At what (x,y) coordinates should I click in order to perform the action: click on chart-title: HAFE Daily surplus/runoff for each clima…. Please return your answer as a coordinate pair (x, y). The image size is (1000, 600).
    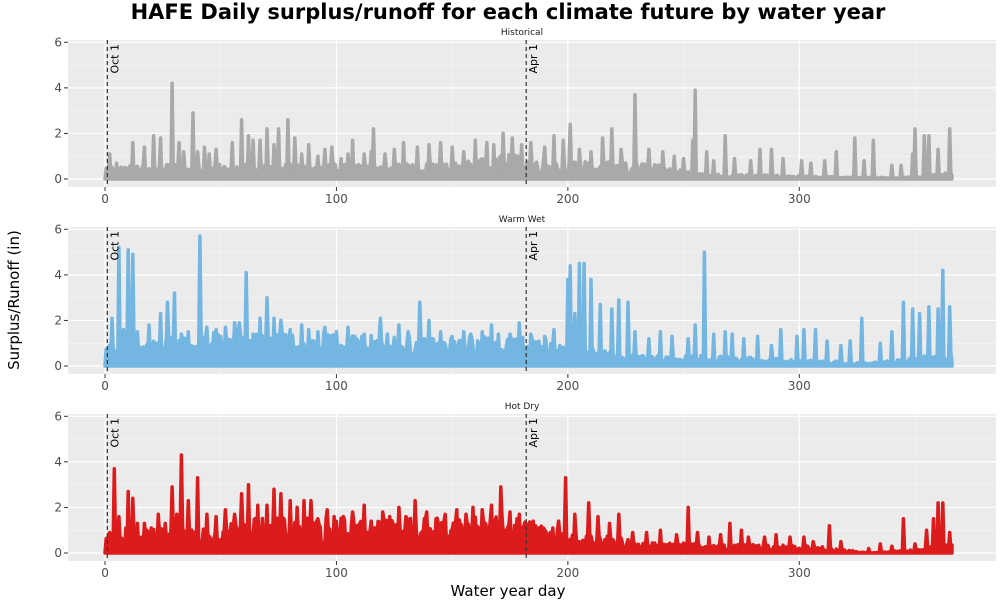
    Looking at the image, I should click on (508, 12).